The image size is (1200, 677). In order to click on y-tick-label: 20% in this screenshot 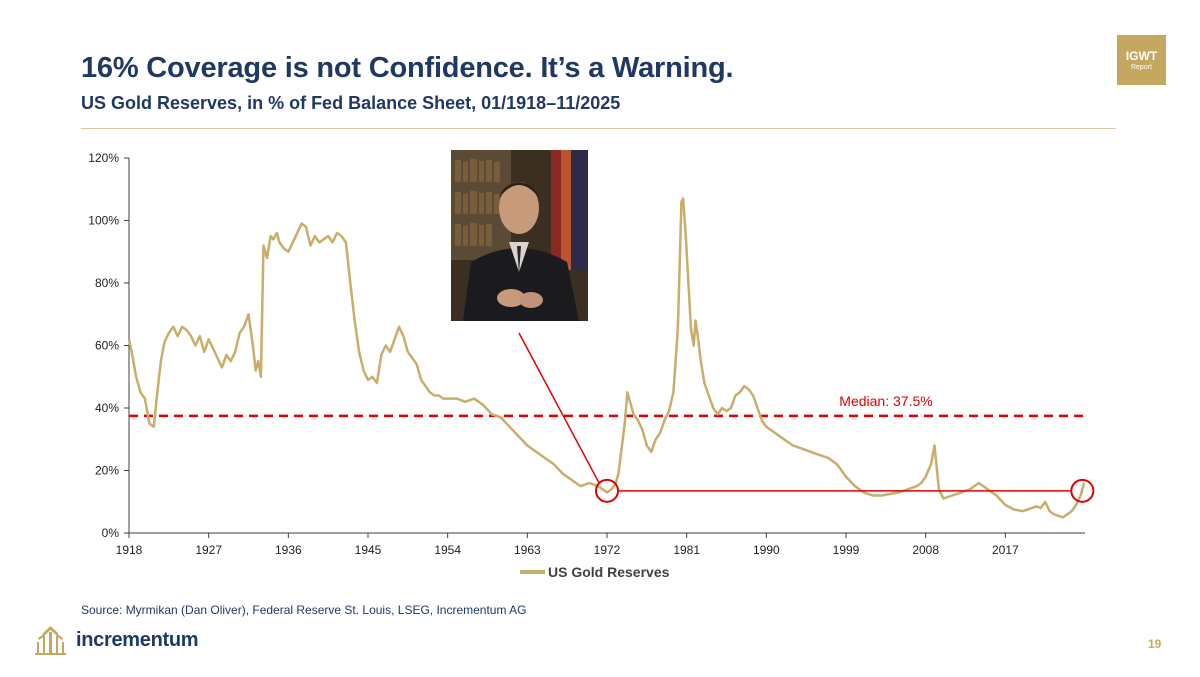, I will do `click(107, 471)`.